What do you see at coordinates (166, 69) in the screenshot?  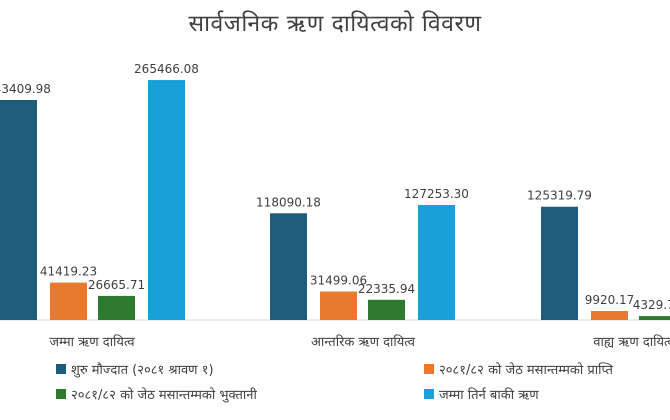 I see `data-label-s4-c1: 265466.08` at bounding box center [166, 69].